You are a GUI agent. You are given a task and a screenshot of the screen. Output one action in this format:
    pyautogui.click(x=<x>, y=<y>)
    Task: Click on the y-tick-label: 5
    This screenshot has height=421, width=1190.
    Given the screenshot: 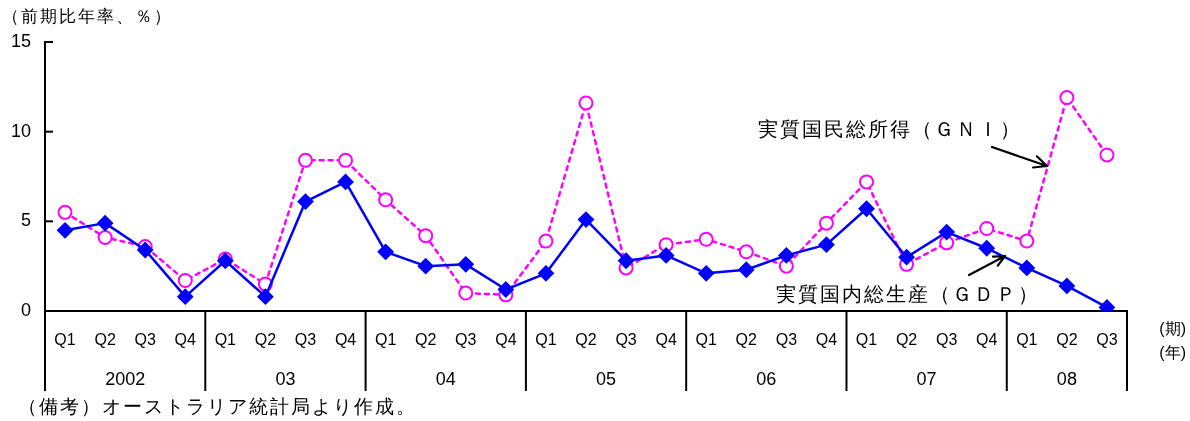 What is the action you would take?
    pyautogui.click(x=25, y=220)
    